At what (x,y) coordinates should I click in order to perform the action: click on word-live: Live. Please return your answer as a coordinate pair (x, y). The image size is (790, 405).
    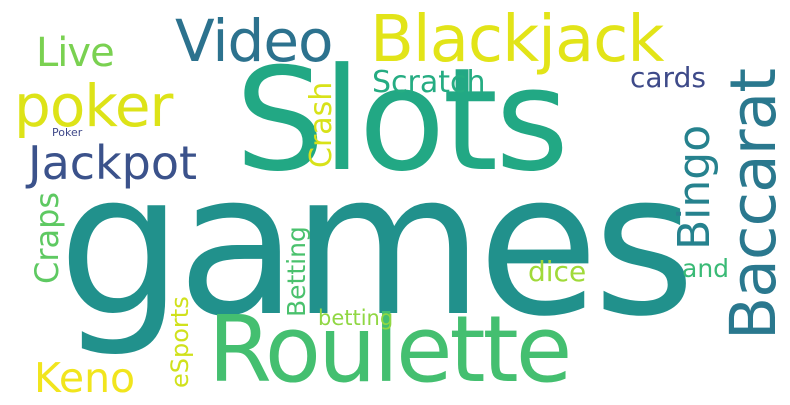
    Looking at the image, I should click on (75, 53).